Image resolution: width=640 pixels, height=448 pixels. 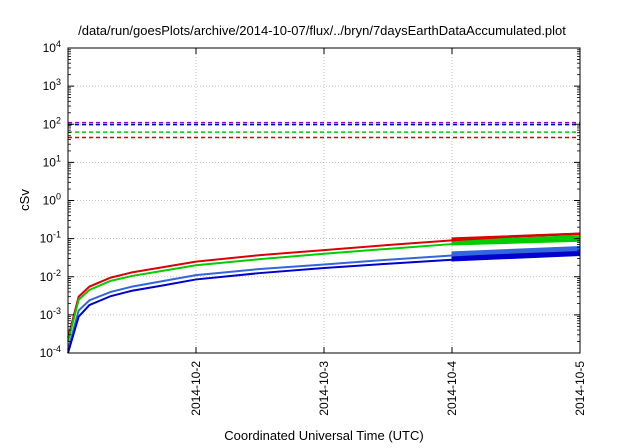 I want to click on y-tick-exponent: -1, so click(x=57, y=235).